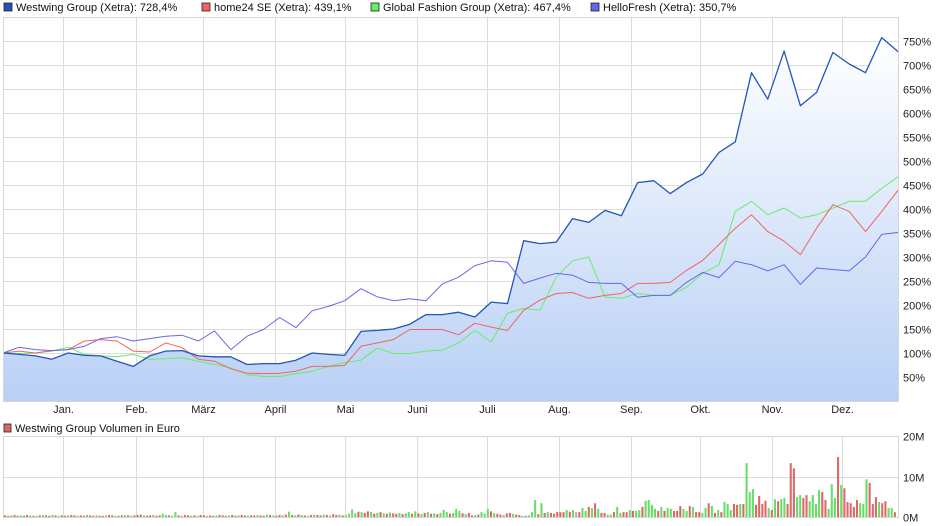  I want to click on legend-item-hellofresh: HelloFresh (Xetra): 350,7%, so click(663, 8).